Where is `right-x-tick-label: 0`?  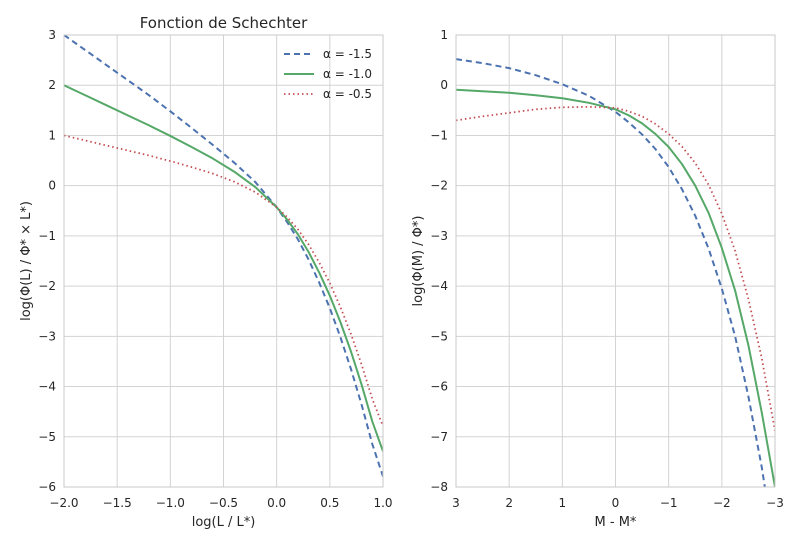
right-x-tick-label: 0 is located at coordinates (616, 503).